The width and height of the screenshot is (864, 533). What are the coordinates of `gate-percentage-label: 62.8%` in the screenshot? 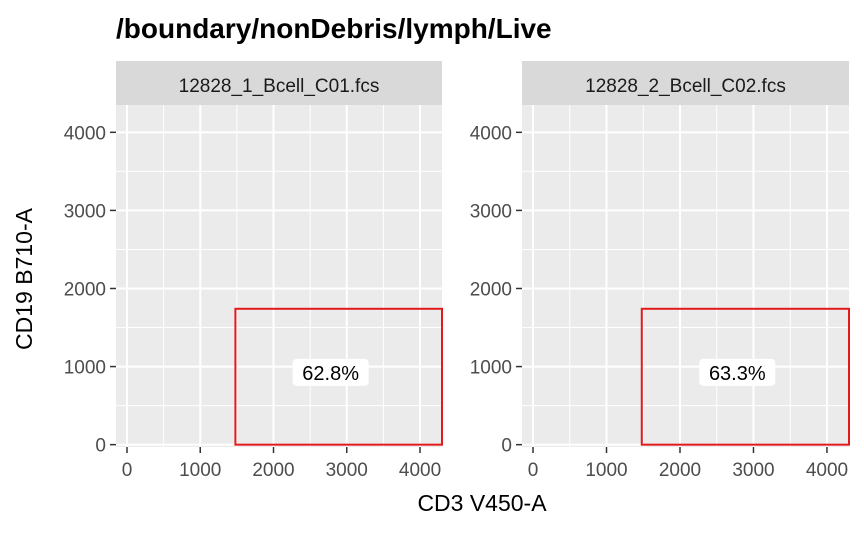 It's located at (330, 374).